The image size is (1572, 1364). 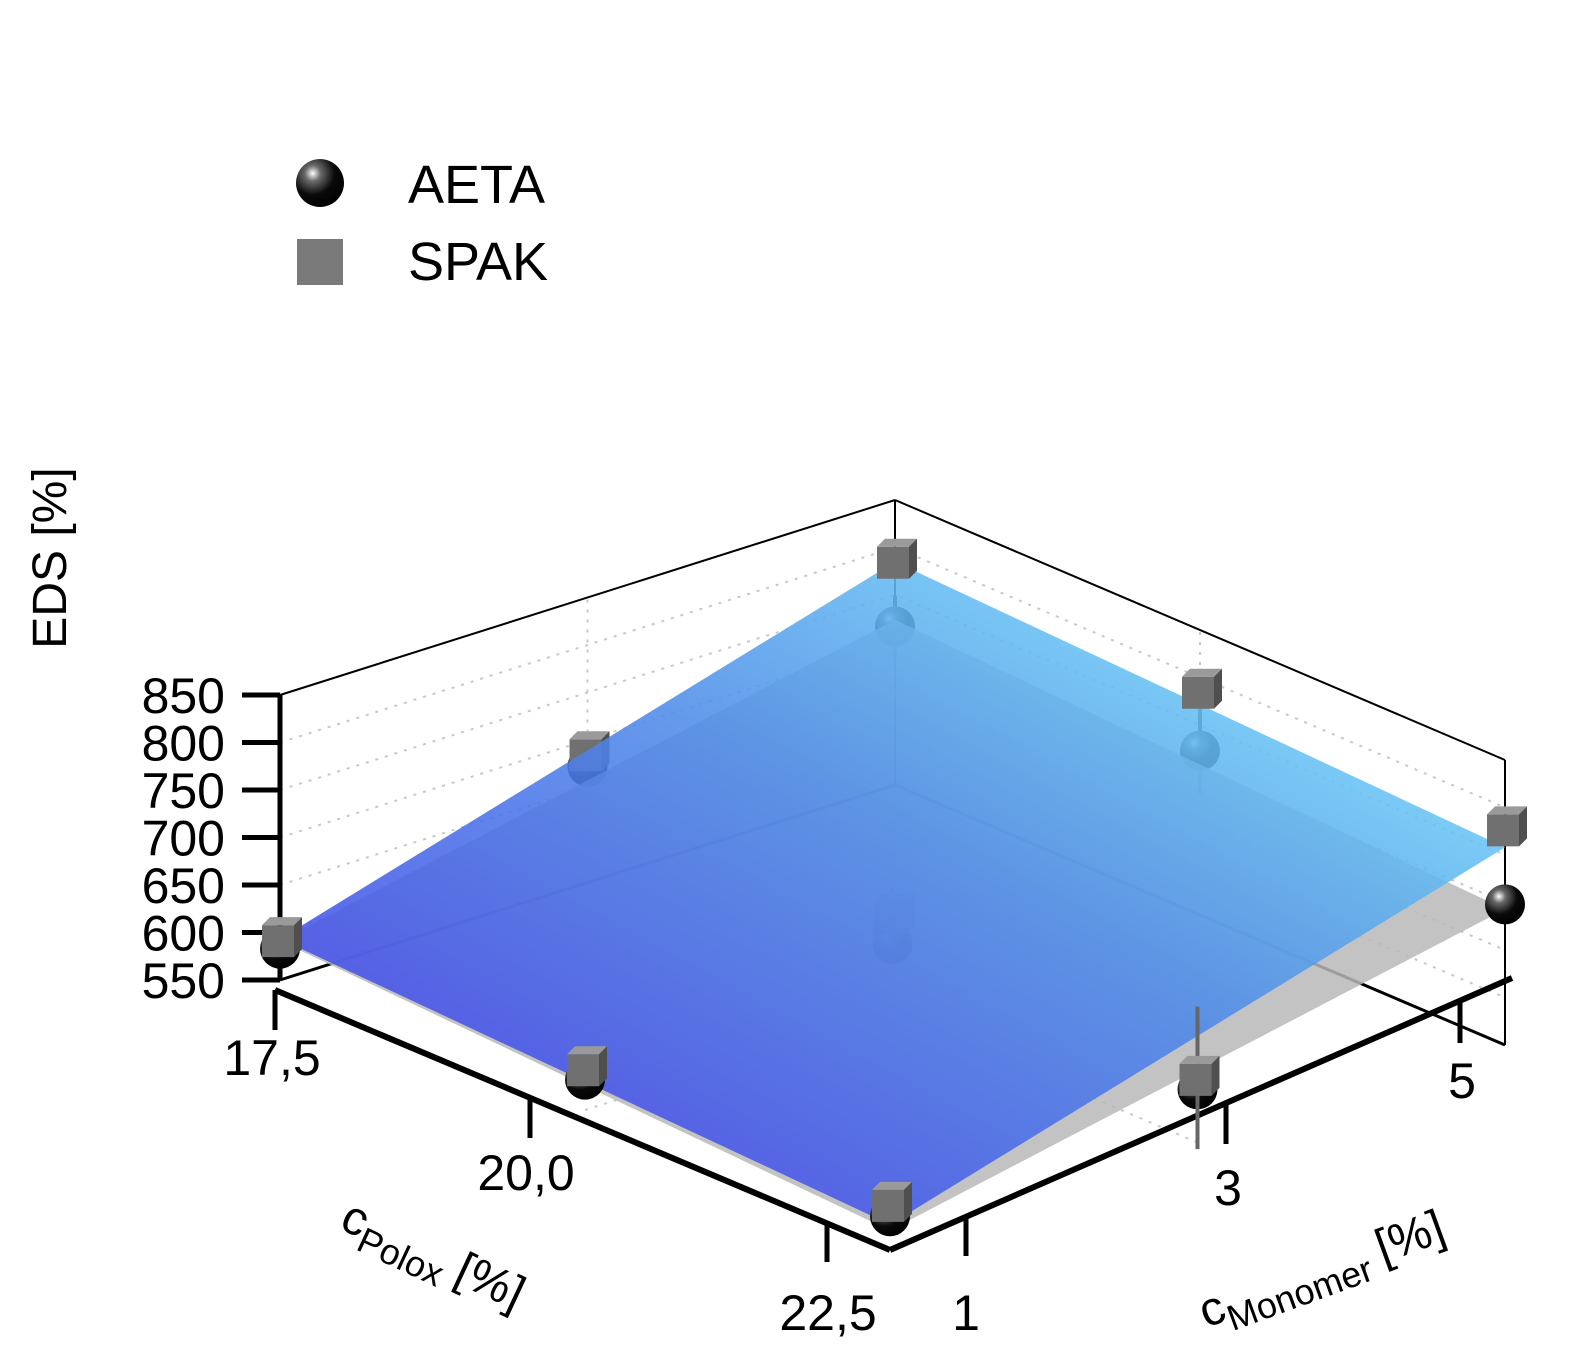 What do you see at coordinates (50, 557) in the screenshot?
I see `z-axis-title: EDS [%]` at bounding box center [50, 557].